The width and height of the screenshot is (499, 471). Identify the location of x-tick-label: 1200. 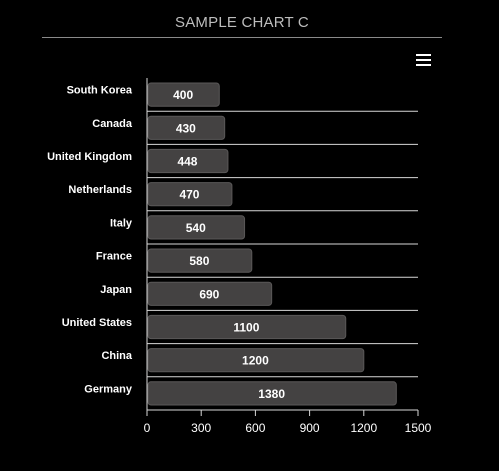
(363, 428).